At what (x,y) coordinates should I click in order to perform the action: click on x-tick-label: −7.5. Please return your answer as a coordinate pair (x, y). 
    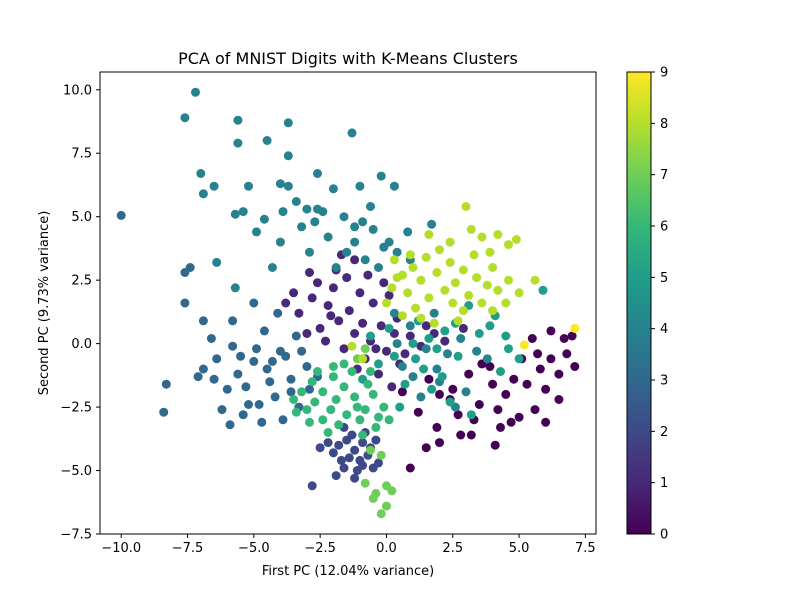
    Looking at the image, I should click on (188, 548).